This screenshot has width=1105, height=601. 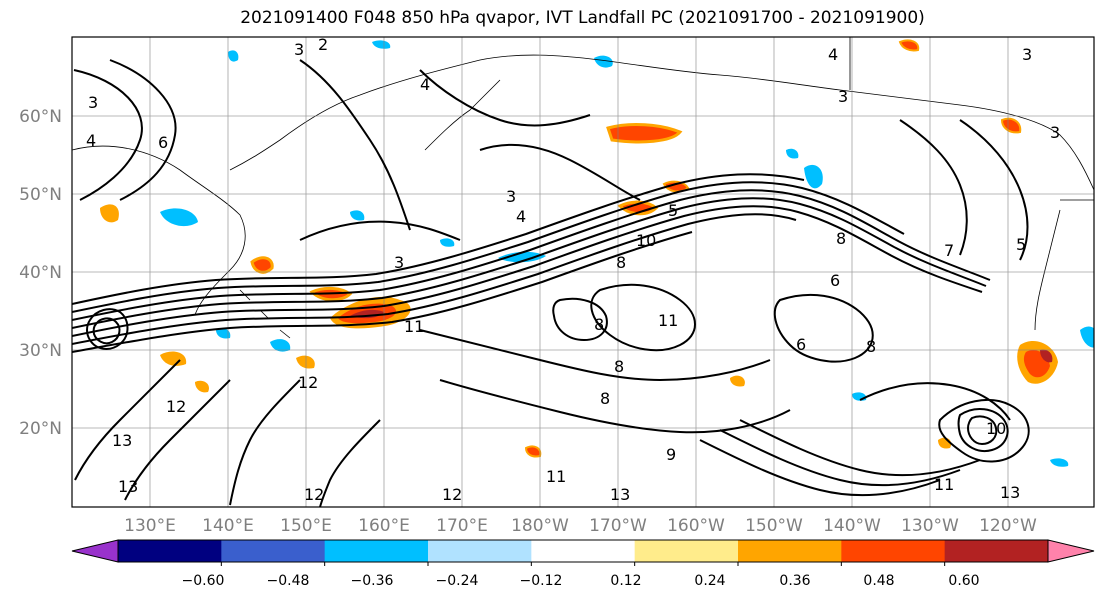 What do you see at coordinates (794, 581) in the screenshot?
I see `colorbar-tick-label: 0.36` at bounding box center [794, 581].